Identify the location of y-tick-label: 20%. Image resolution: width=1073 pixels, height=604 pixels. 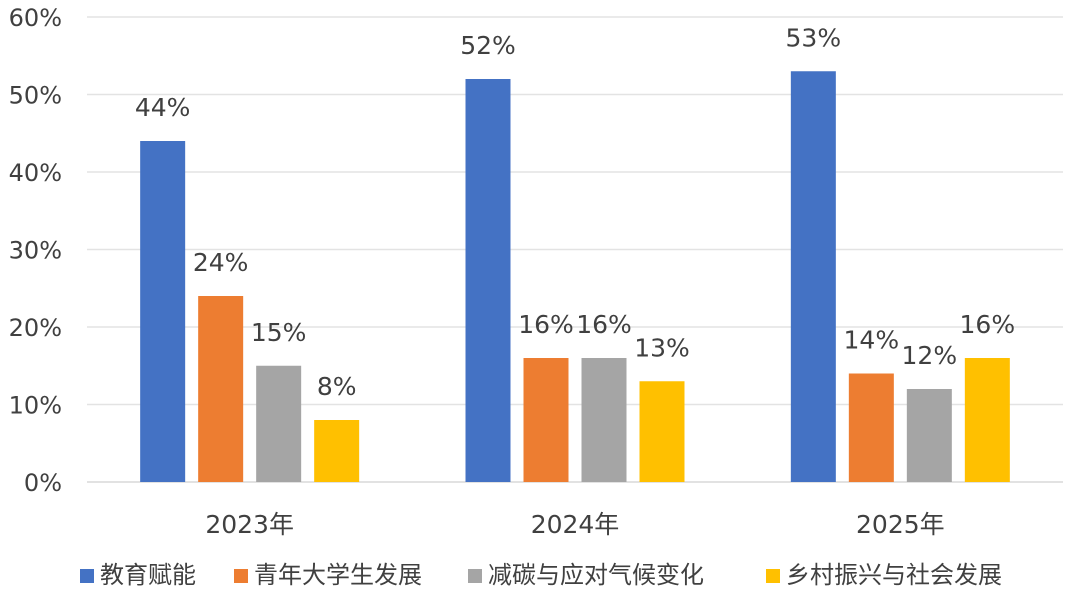
(35, 328).